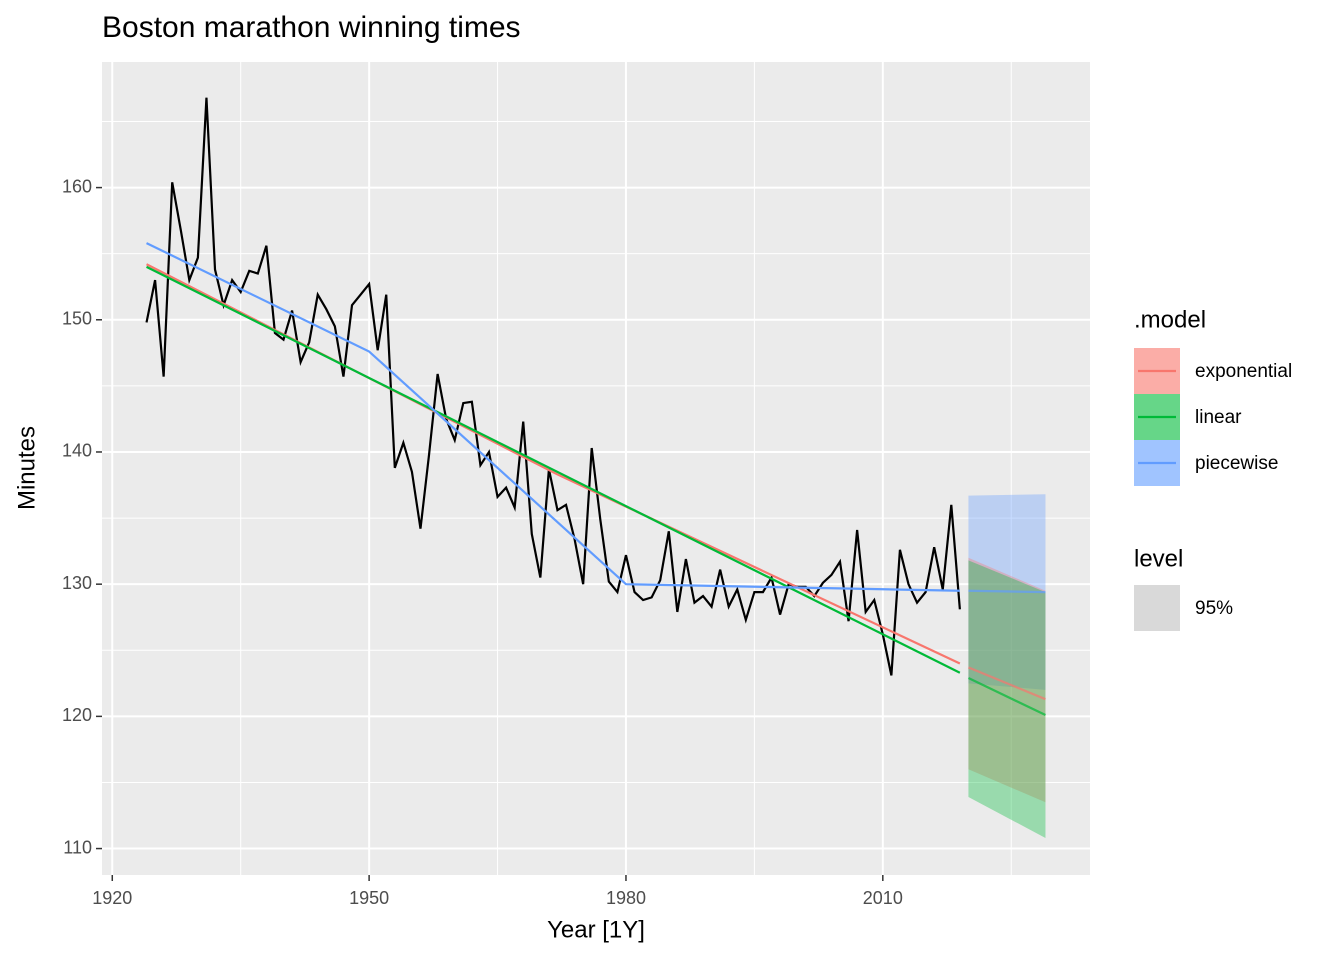 The width and height of the screenshot is (1344, 960). I want to click on x-tick-label: 1980, so click(626, 898).